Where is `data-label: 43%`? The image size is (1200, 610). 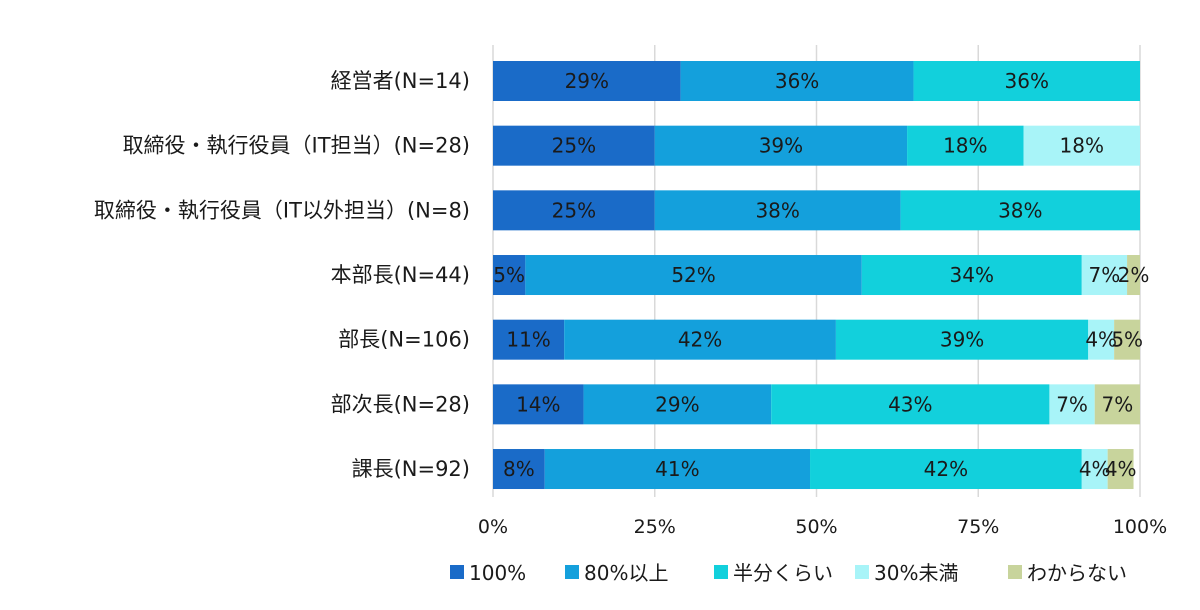
data-label: 43% is located at coordinates (910, 404).